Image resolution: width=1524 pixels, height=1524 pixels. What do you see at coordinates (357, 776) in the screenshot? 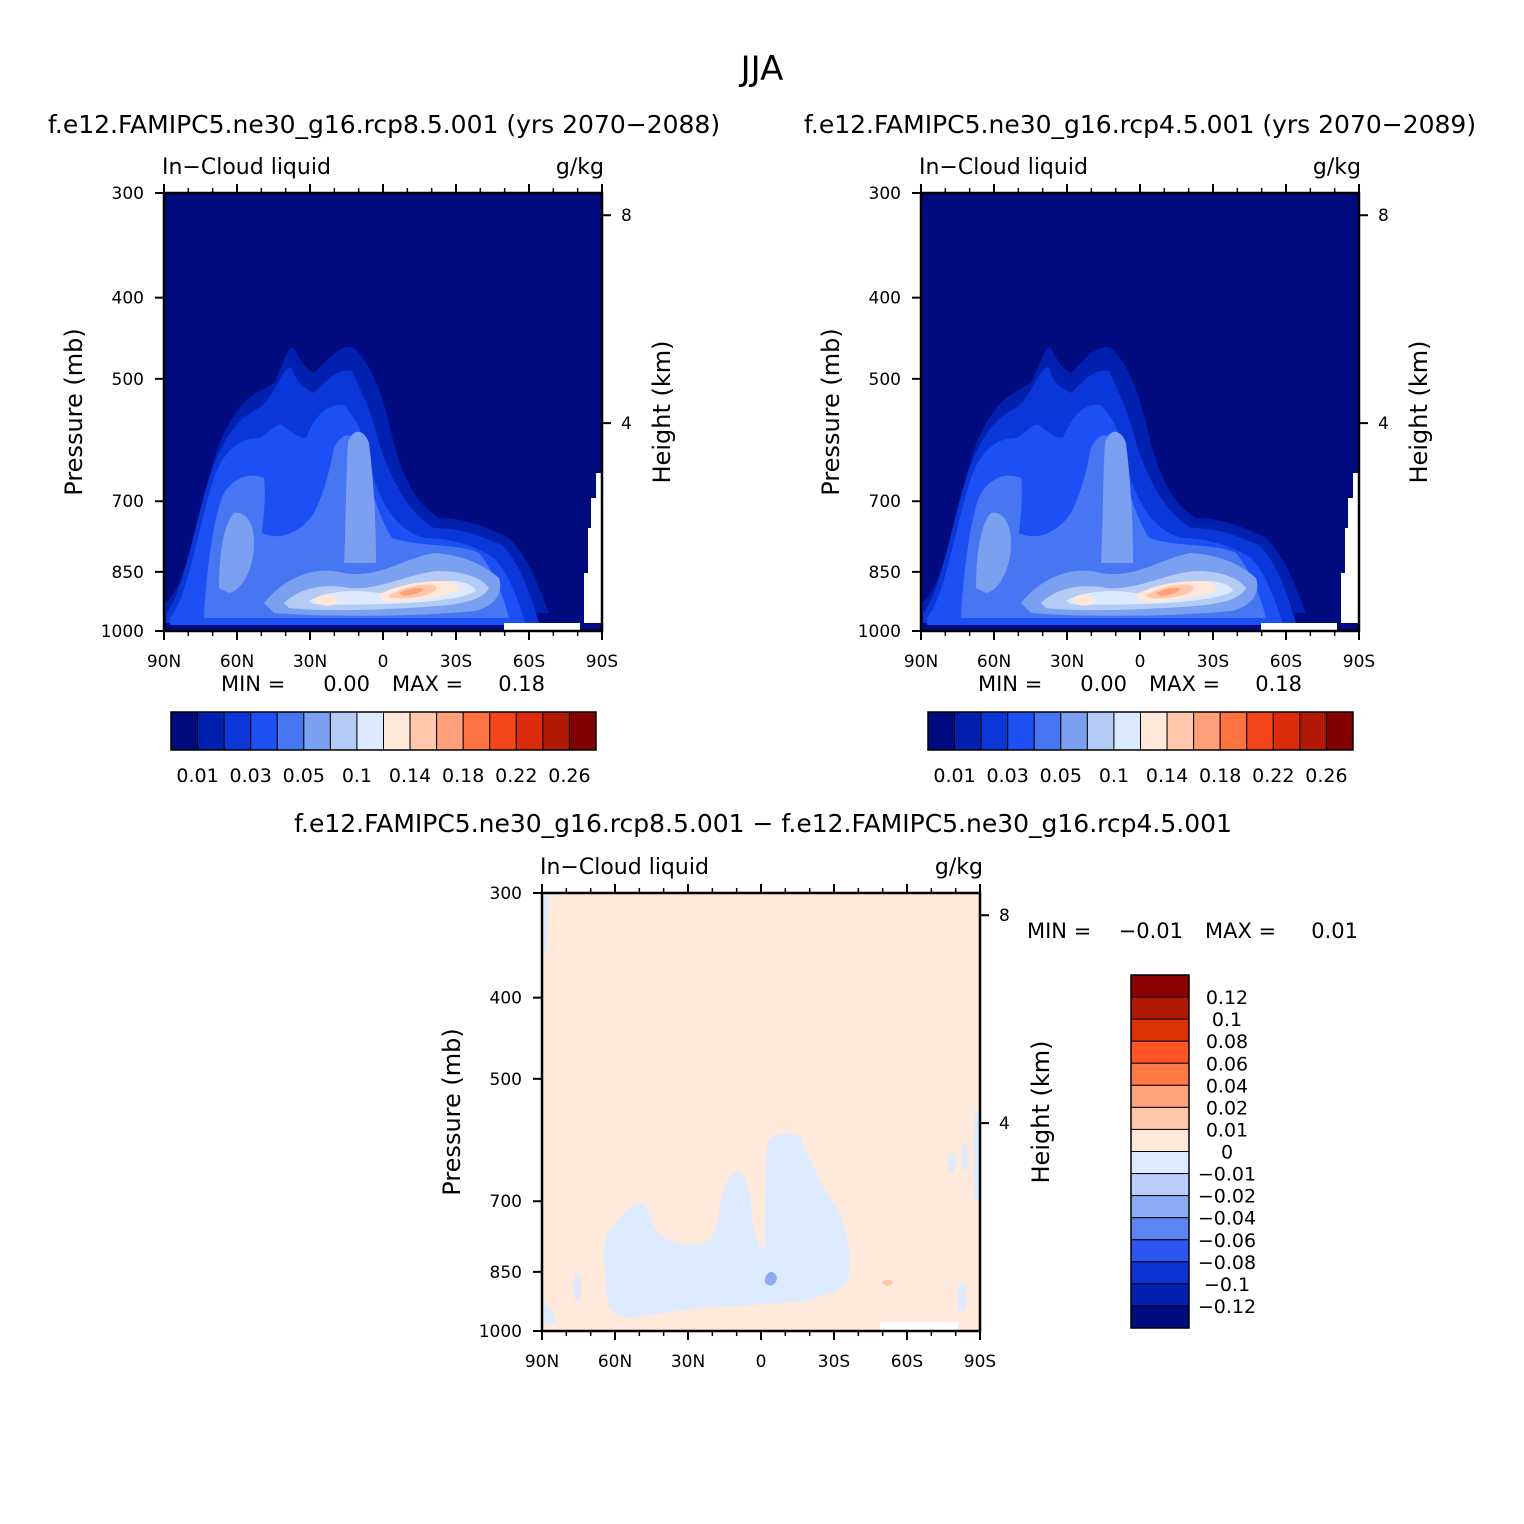
I see `colorbar-label: 0.1` at bounding box center [357, 776].